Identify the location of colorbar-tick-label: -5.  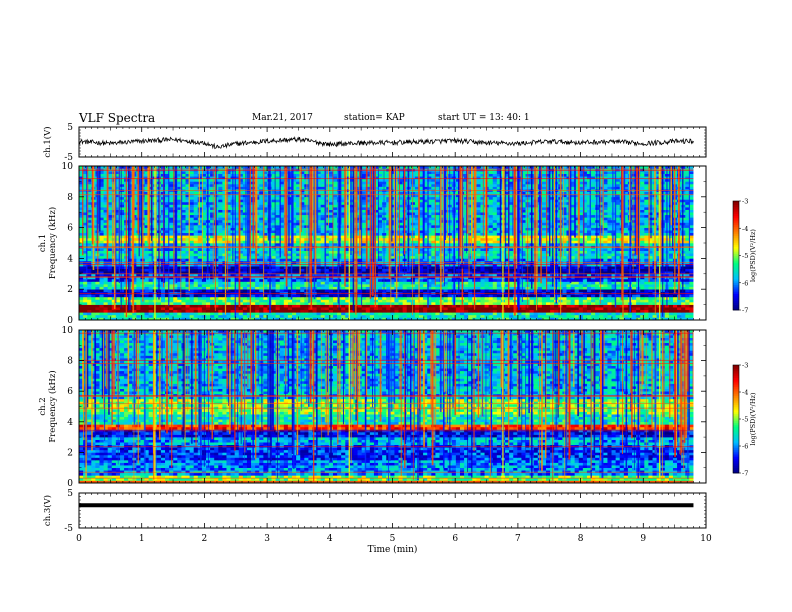
(745, 420).